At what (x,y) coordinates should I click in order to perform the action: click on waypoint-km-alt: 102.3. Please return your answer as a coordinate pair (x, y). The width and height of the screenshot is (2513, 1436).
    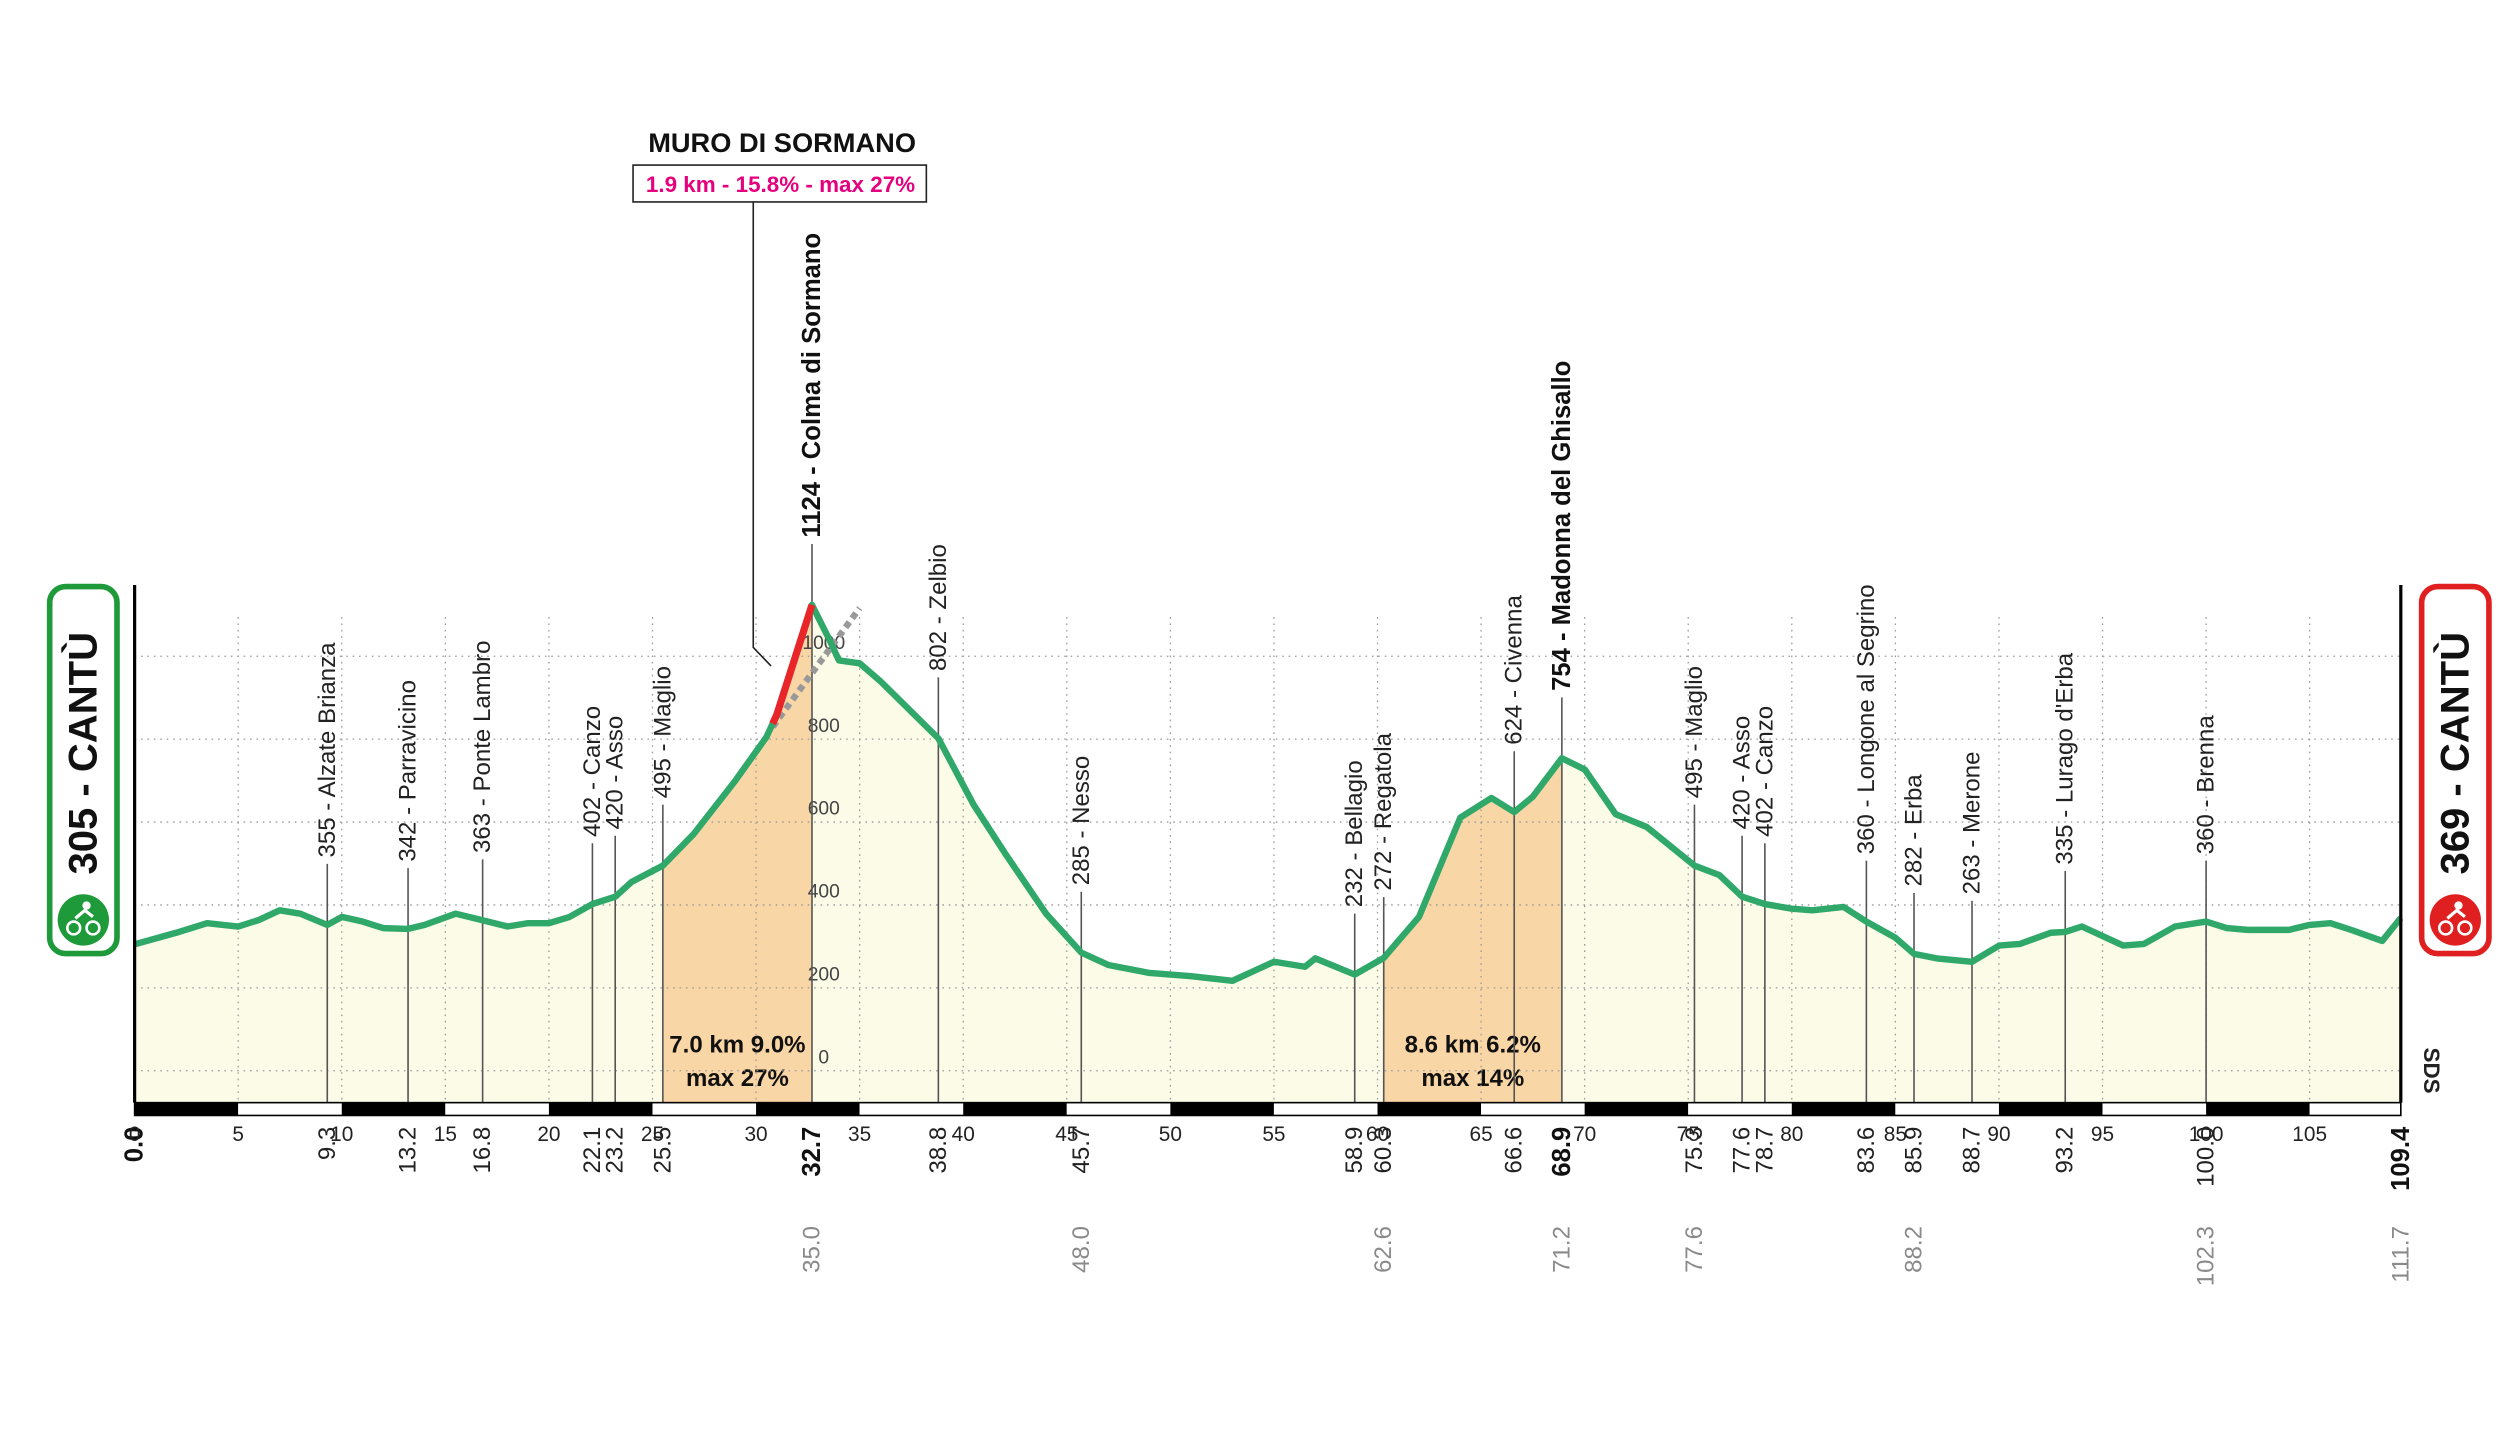
    Looking at the image, I should click on (2206, 1256).